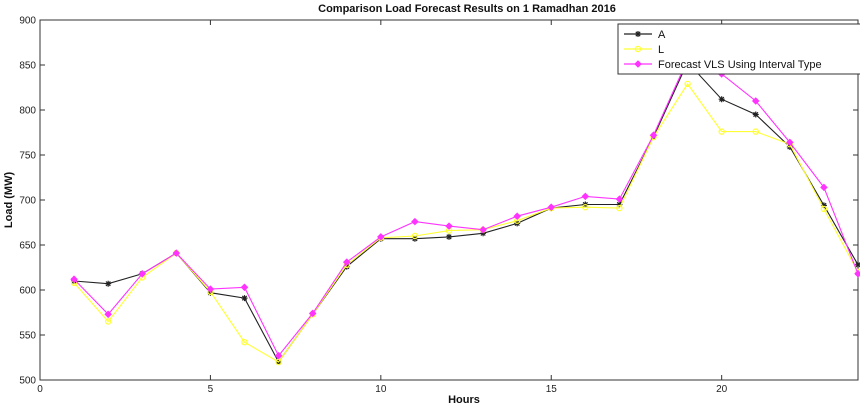  What do you see at coordinates (27, 336) in the screenshot?
I see `y-tick-label: 550` at bounding box center [27, 336].